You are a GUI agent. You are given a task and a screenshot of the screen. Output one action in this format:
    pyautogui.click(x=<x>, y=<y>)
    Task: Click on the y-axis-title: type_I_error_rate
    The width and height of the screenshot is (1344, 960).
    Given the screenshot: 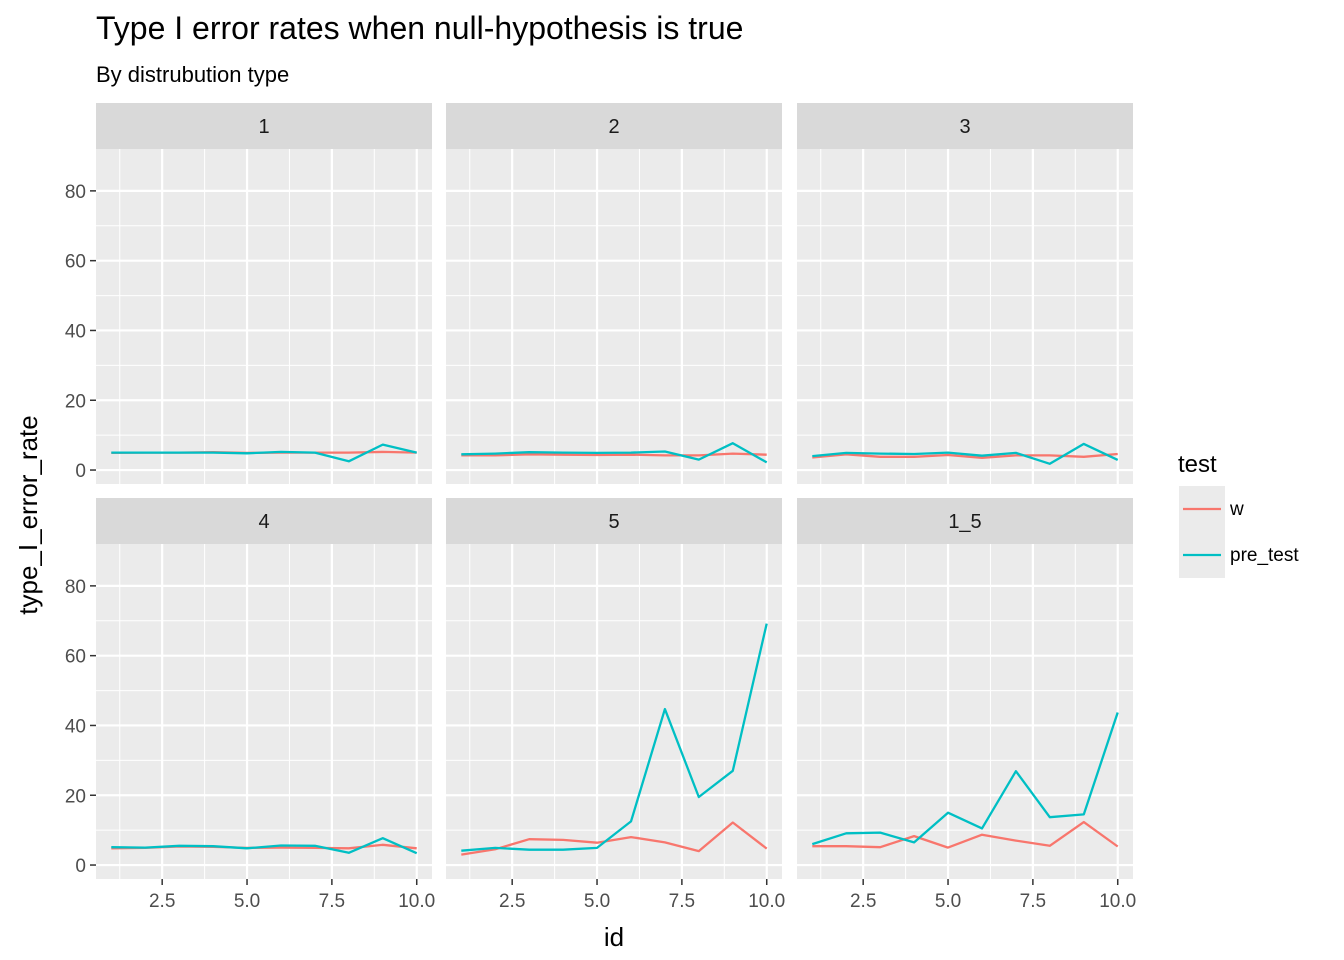 What is the action you would take?
    pyautogui.click(x=28, y=514)
    